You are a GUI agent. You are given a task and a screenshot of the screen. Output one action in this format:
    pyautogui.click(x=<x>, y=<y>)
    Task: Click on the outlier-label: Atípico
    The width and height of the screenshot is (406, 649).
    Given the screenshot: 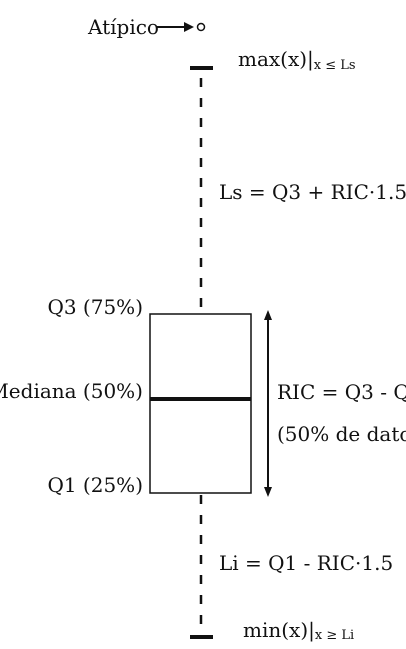 What is the action you would take?
    pyautogui.click(x=123, y=27)
    